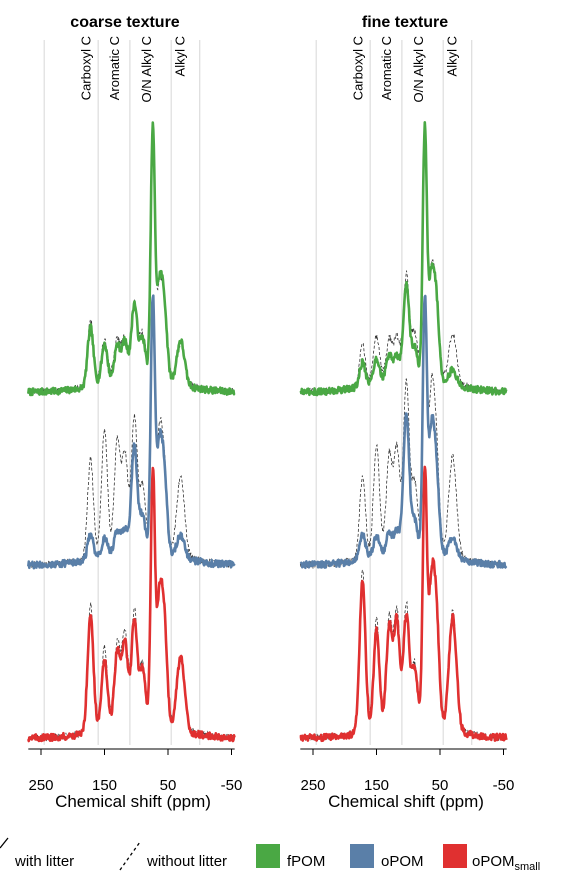 The height and width of the screenshot is (872, 561). Describe the element at coordinates (402, 861) in the screenshot. I see `legend-label-opom: oPOM` at that location.